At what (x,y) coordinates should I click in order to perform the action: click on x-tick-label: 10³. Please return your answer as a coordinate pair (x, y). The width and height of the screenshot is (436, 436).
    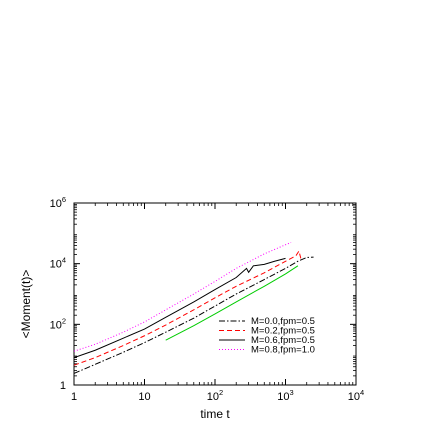
    Looking at the image, I should click on (285, 395).